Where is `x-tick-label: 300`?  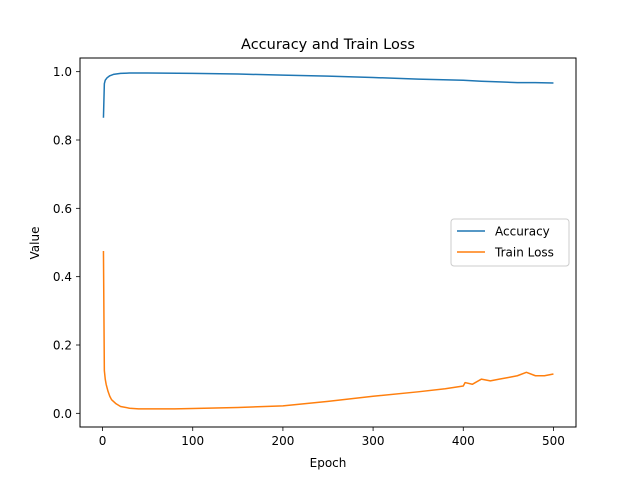
x-tick-label: 300 is located at coordinates (373, 441).